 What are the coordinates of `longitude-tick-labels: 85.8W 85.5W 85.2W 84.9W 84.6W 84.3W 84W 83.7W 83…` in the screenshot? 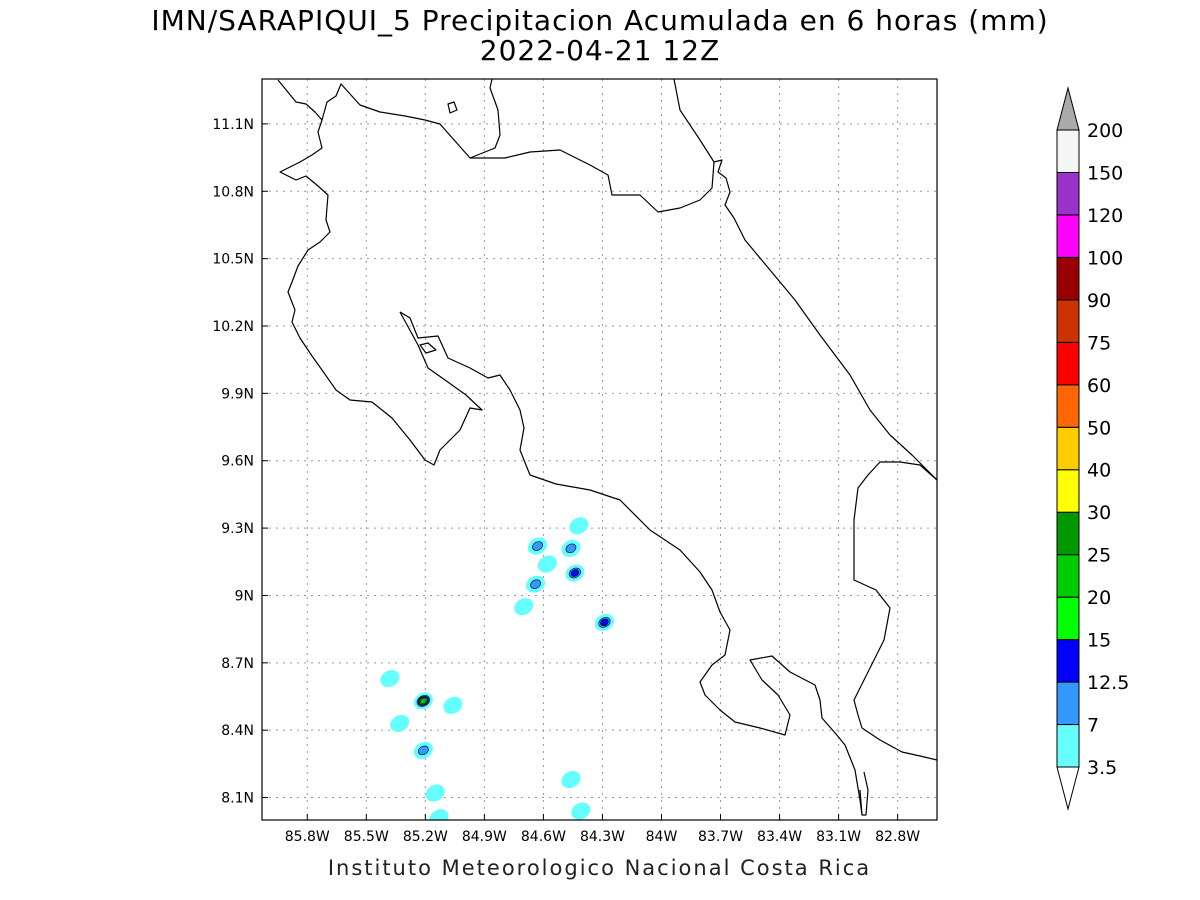 It's located at (602, 829).